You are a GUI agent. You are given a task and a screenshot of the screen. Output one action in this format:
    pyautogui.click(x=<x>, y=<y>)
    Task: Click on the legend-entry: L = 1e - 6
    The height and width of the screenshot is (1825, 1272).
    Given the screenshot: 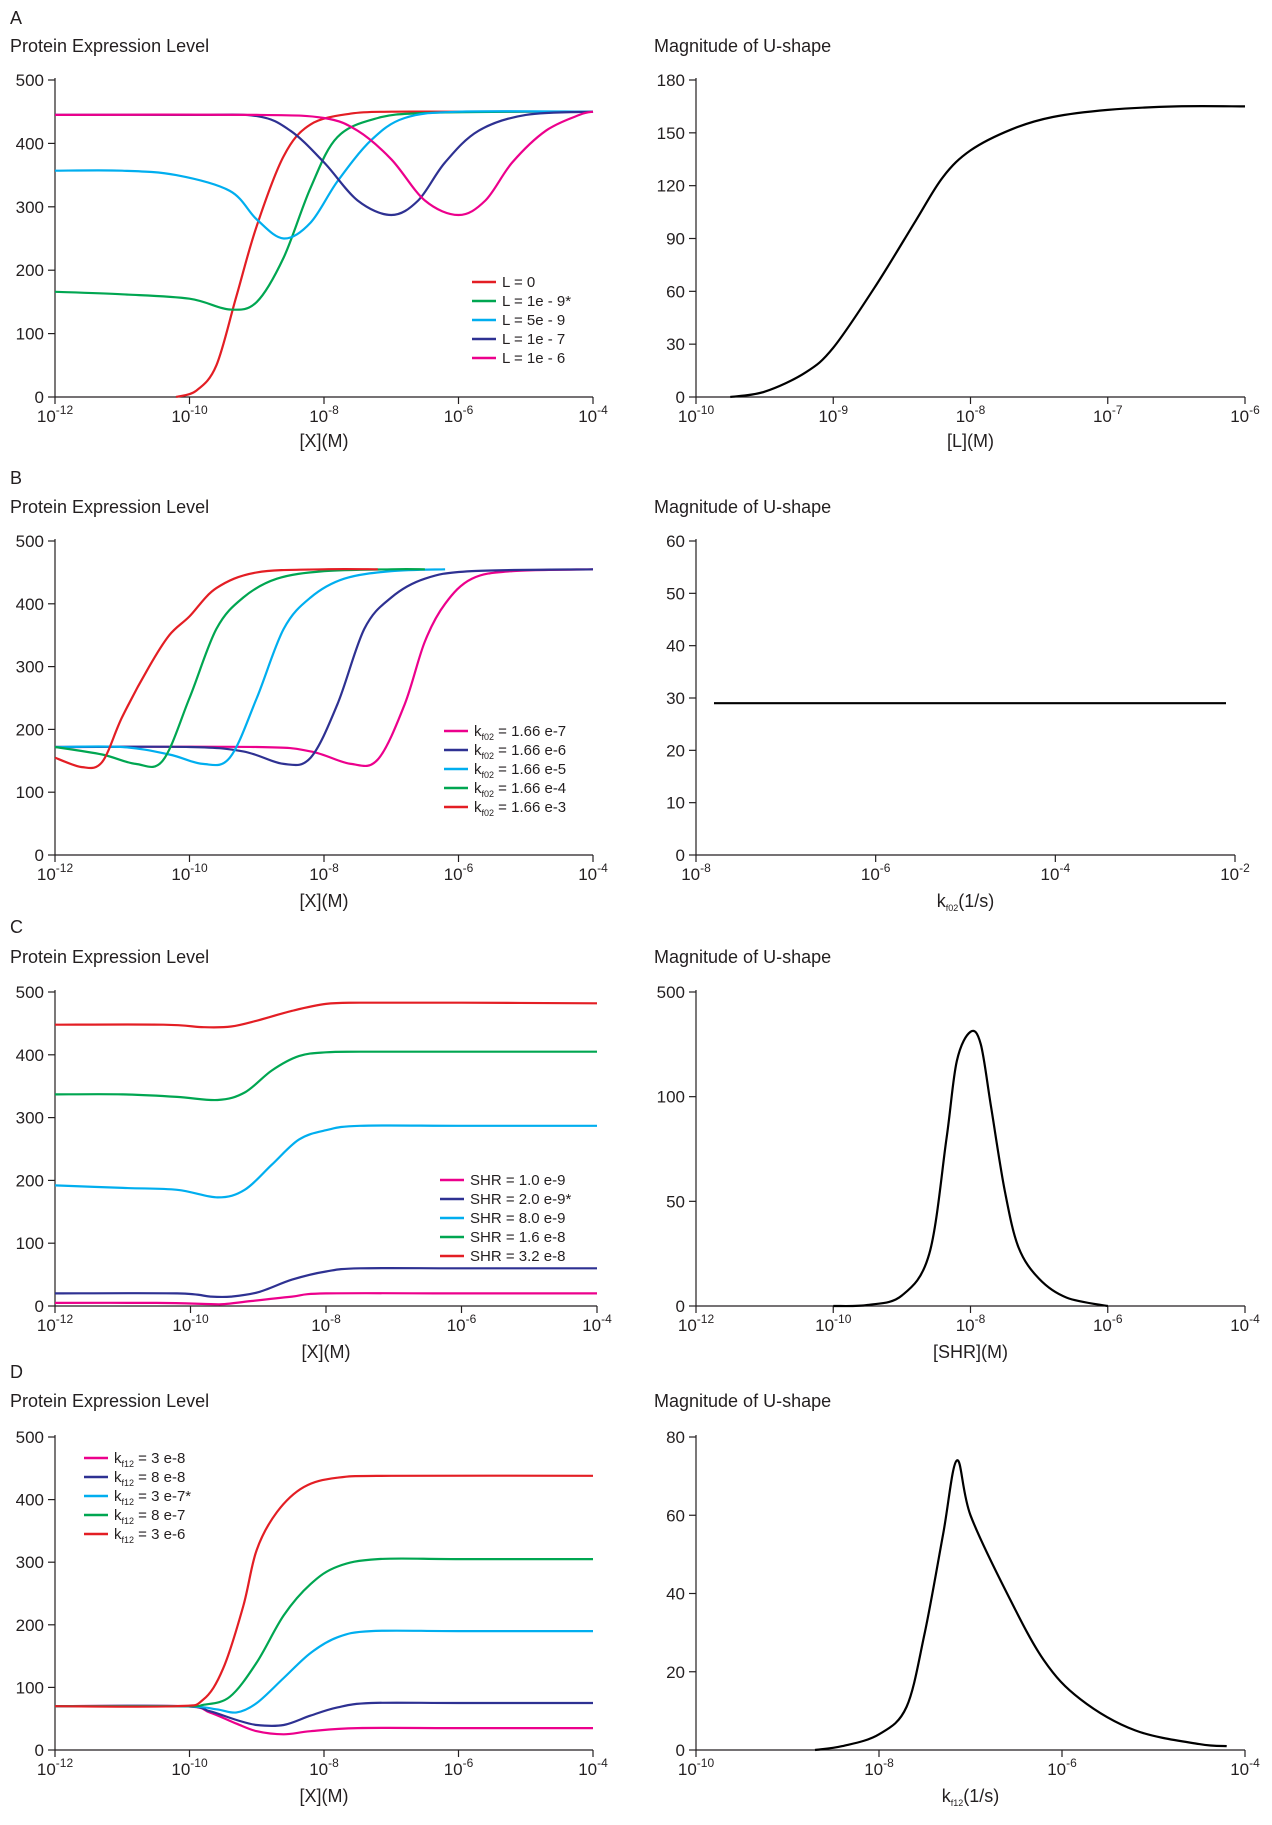 What is the action you would take?
    pyautogui.click(x=533, y=358)
    